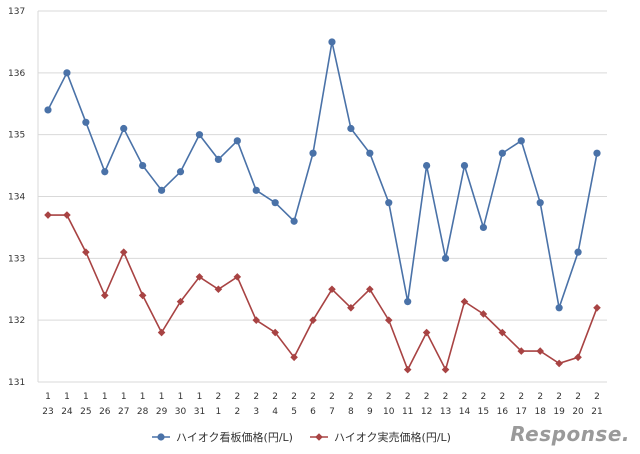 The width and height of the screenshot is (640, 454). Describe the element at coordinates (540, 412) in the screenshot. I see `x-tick-label-day: 18` at that location.